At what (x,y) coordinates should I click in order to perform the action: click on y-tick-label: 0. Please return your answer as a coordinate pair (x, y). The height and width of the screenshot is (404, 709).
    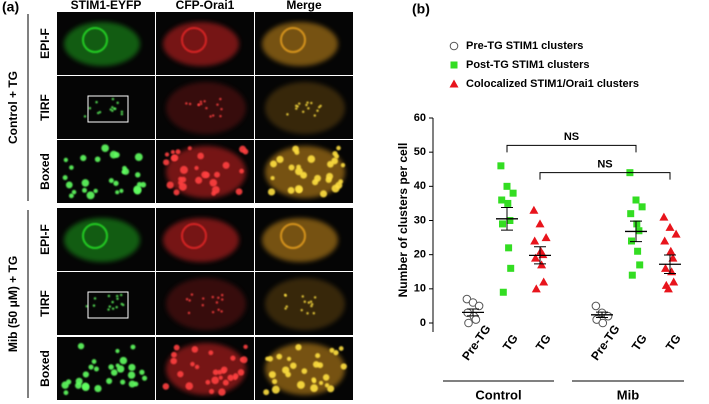
    Looking at the image, I should click on (423, 323).